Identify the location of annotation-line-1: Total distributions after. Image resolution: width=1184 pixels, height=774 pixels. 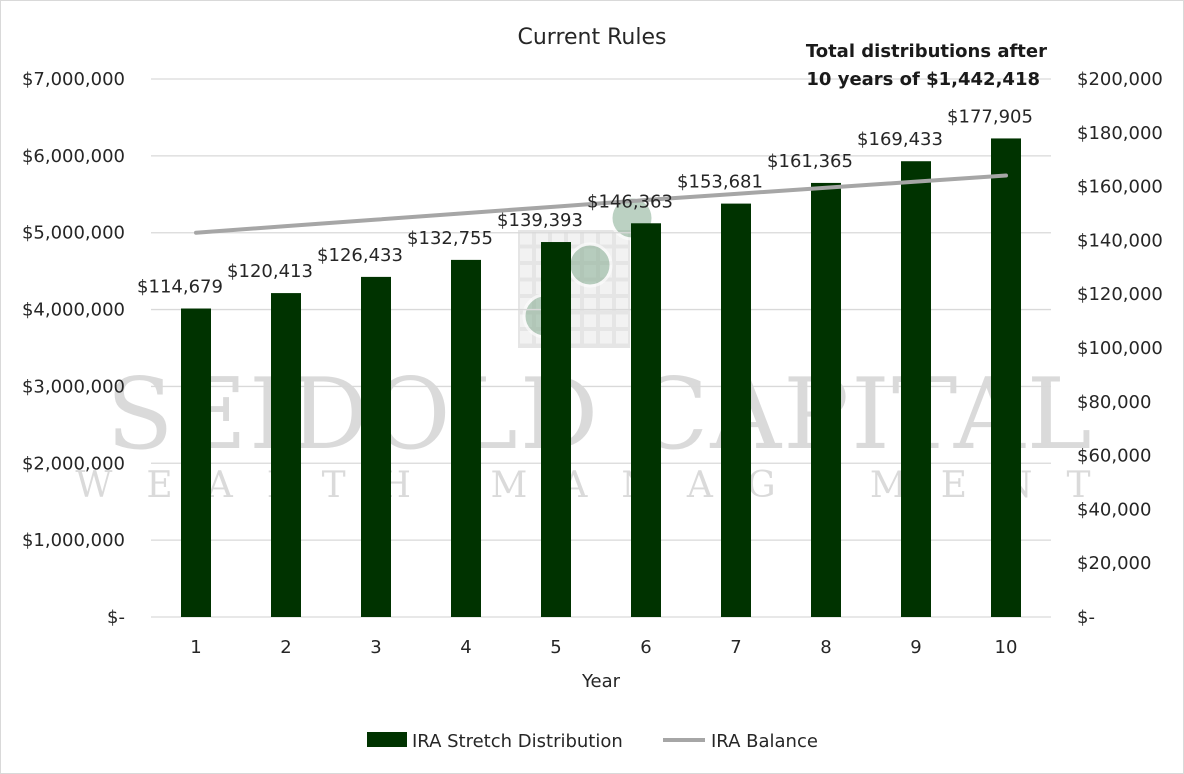
(926, 51).